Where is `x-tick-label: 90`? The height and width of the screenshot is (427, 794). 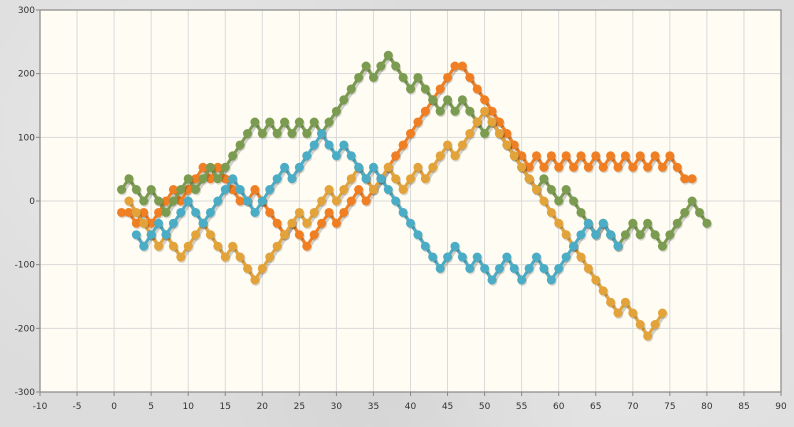
x-tick-label: 90 is located at coordinates (781, 407).